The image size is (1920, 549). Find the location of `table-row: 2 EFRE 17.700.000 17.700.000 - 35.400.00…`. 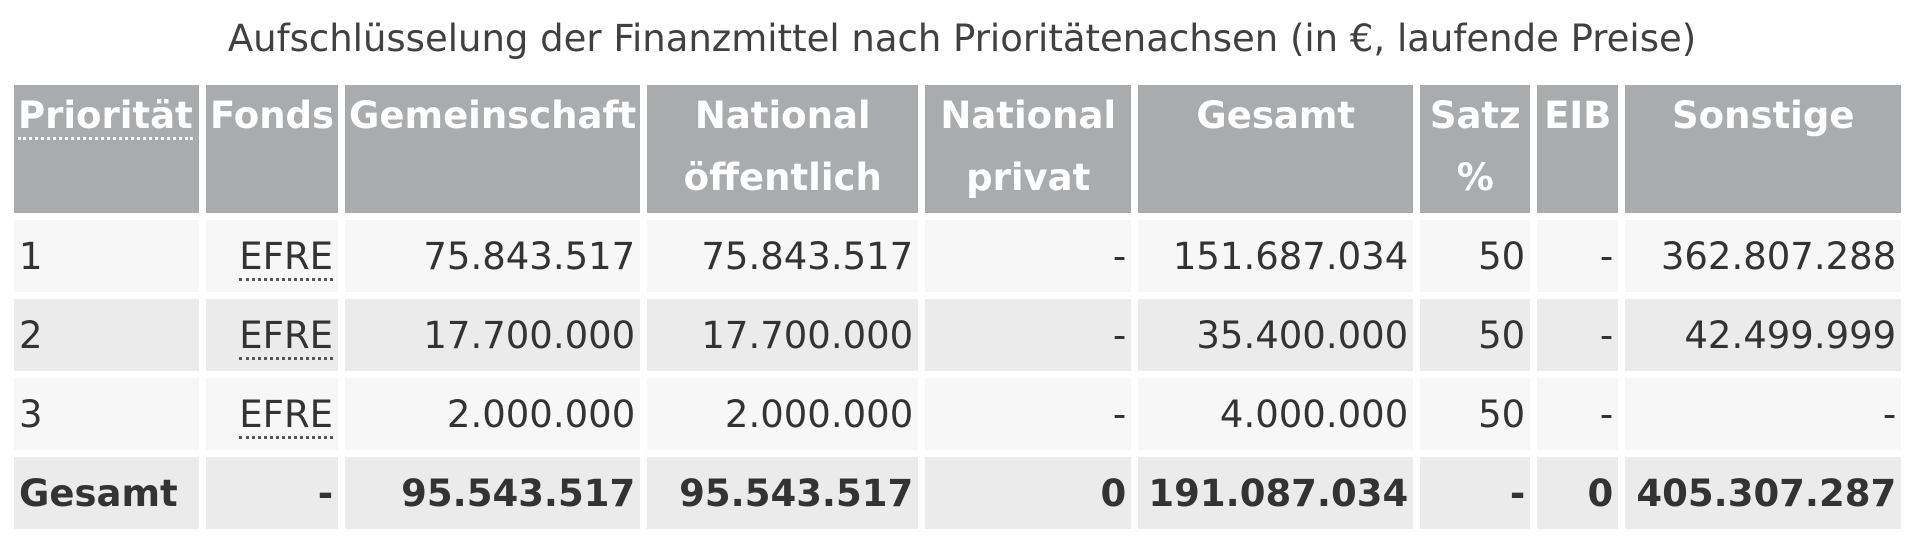

table-row: 2 EFRE 17.700.000 17.700.000 - 35.400.00… is located at coordinates (958, 335).